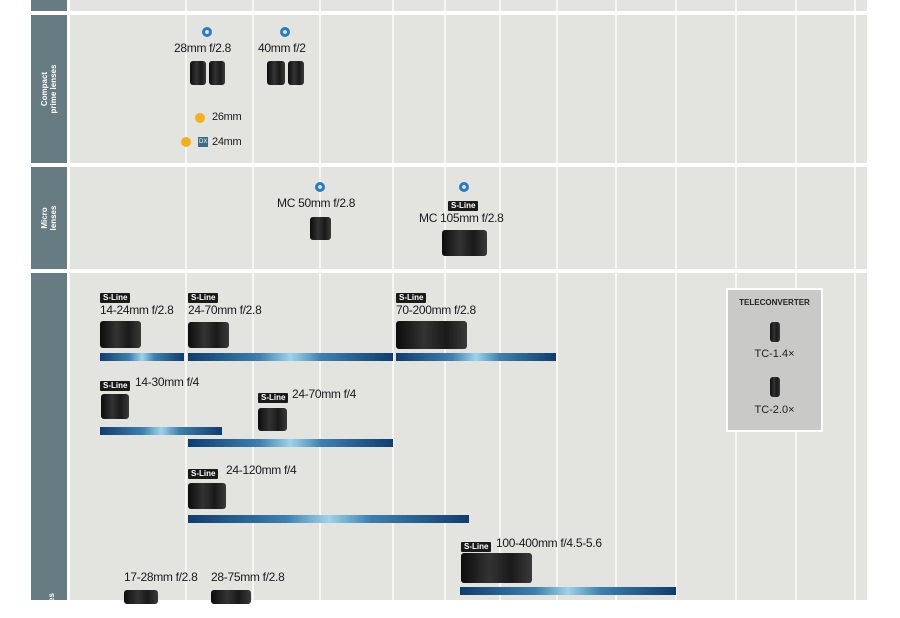  I want to click on category-label: Micro lenses, so click(49, 218).